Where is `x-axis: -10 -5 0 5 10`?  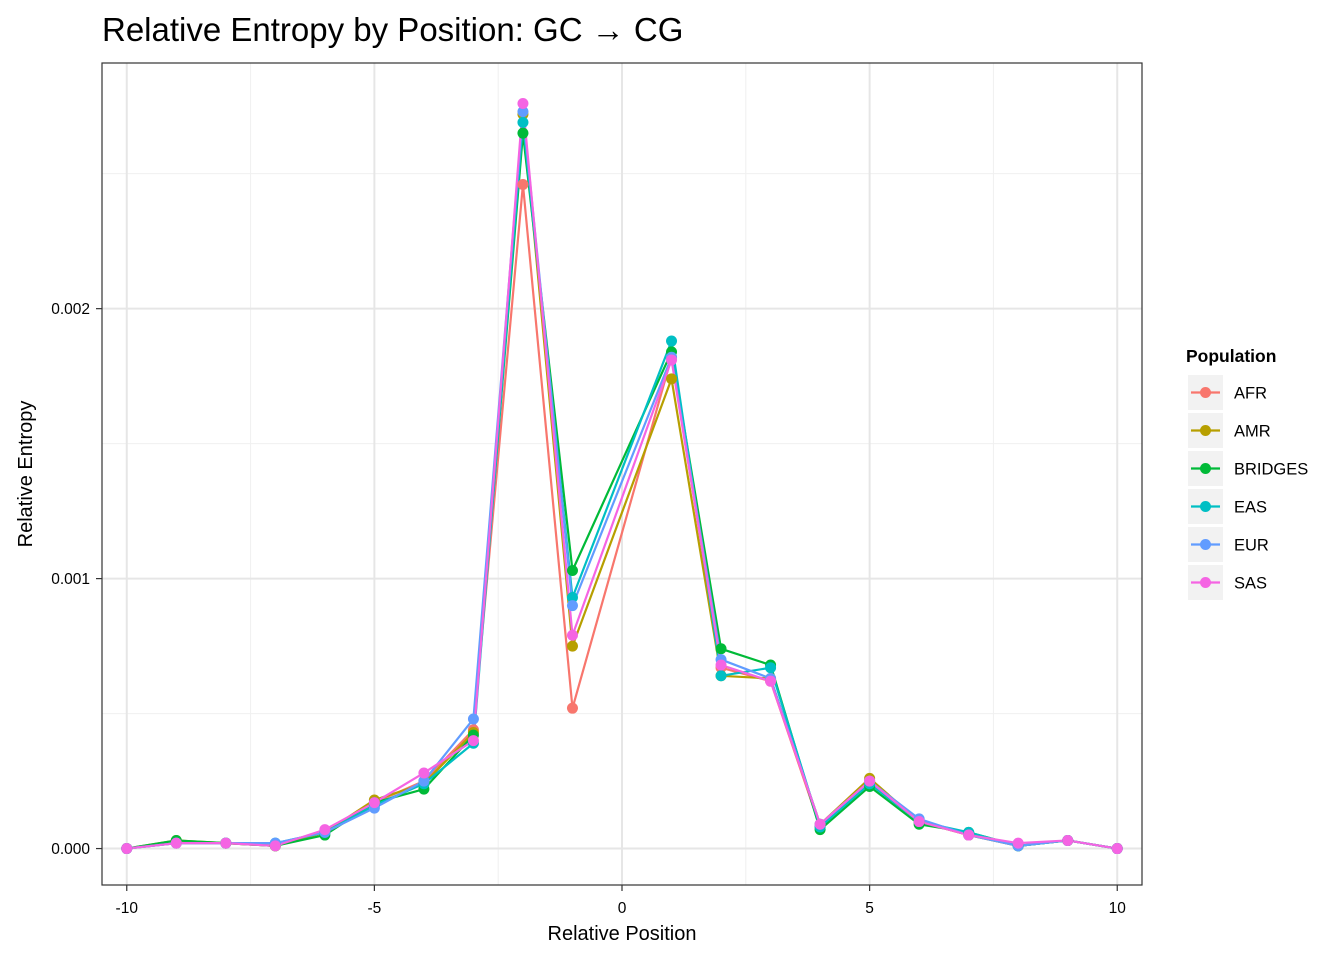 x-axis: -10 -5 0 5 10 is located at coordinates (621, 901).